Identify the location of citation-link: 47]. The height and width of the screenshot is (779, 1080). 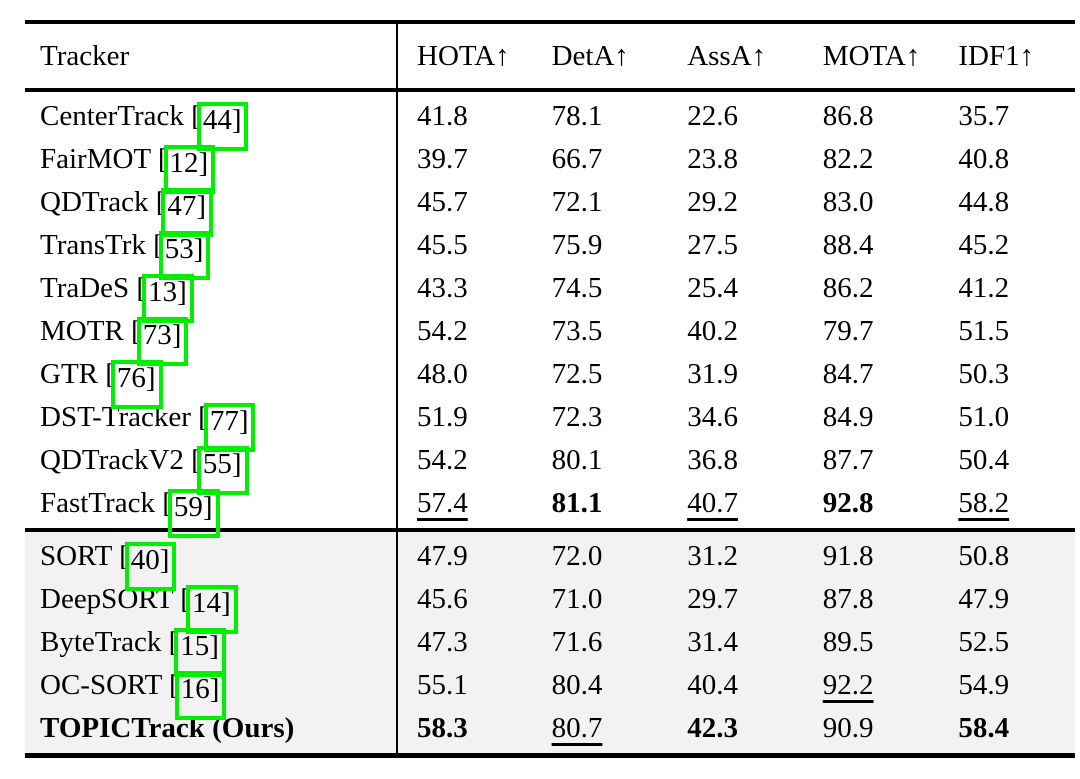
(187, 212).